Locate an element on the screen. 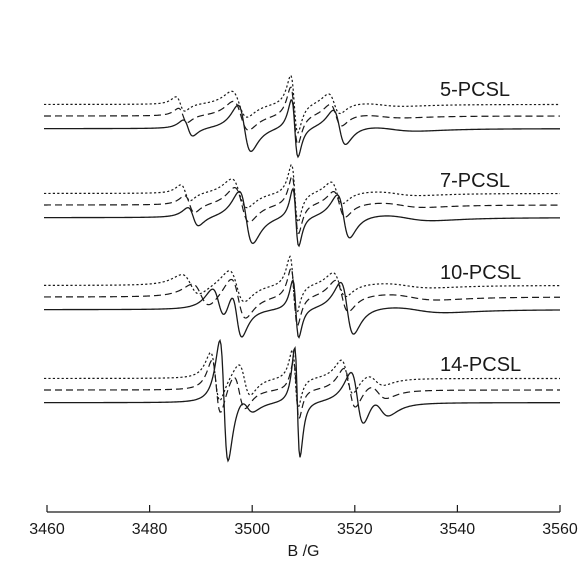 The width and height of the screenshot is (582, 574). x-axis-title: B /G is located at coordinates (303, 551).